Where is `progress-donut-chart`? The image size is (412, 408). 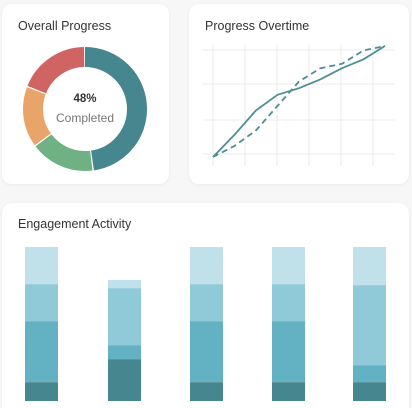 progress-donut-chart is located at coordinates (85, 109).